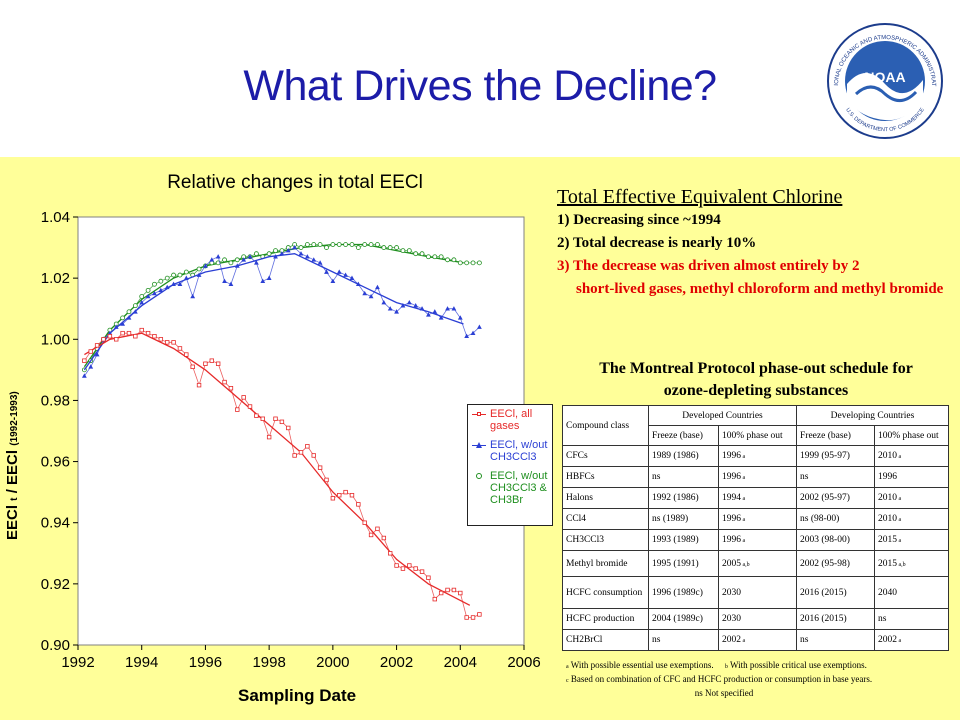 This screenshot has width=960, height=720. I want to click on y-tick-label: 1.02, so click(55, 278).